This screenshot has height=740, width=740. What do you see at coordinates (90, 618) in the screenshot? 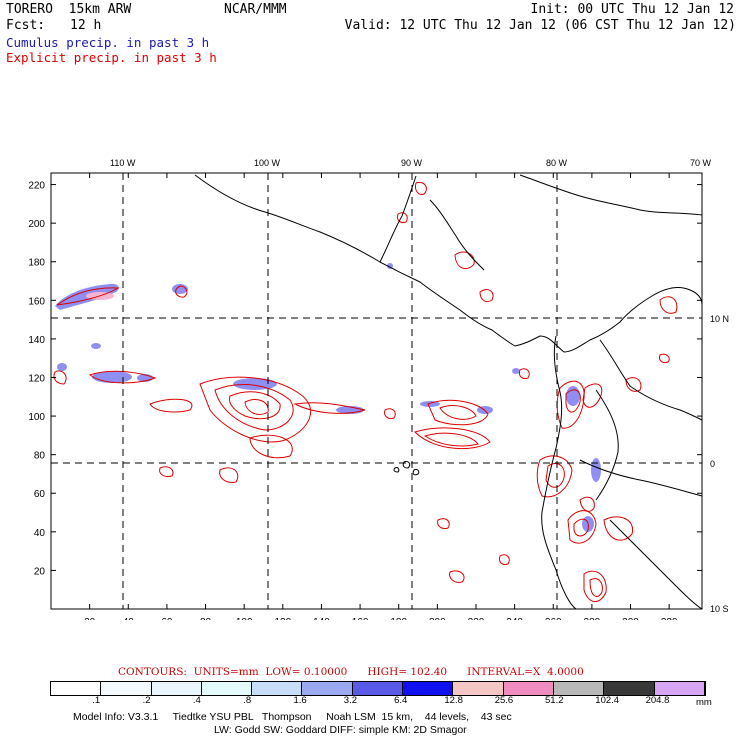
I see `x-tick-label: 20` at bounding box center [90, 618].